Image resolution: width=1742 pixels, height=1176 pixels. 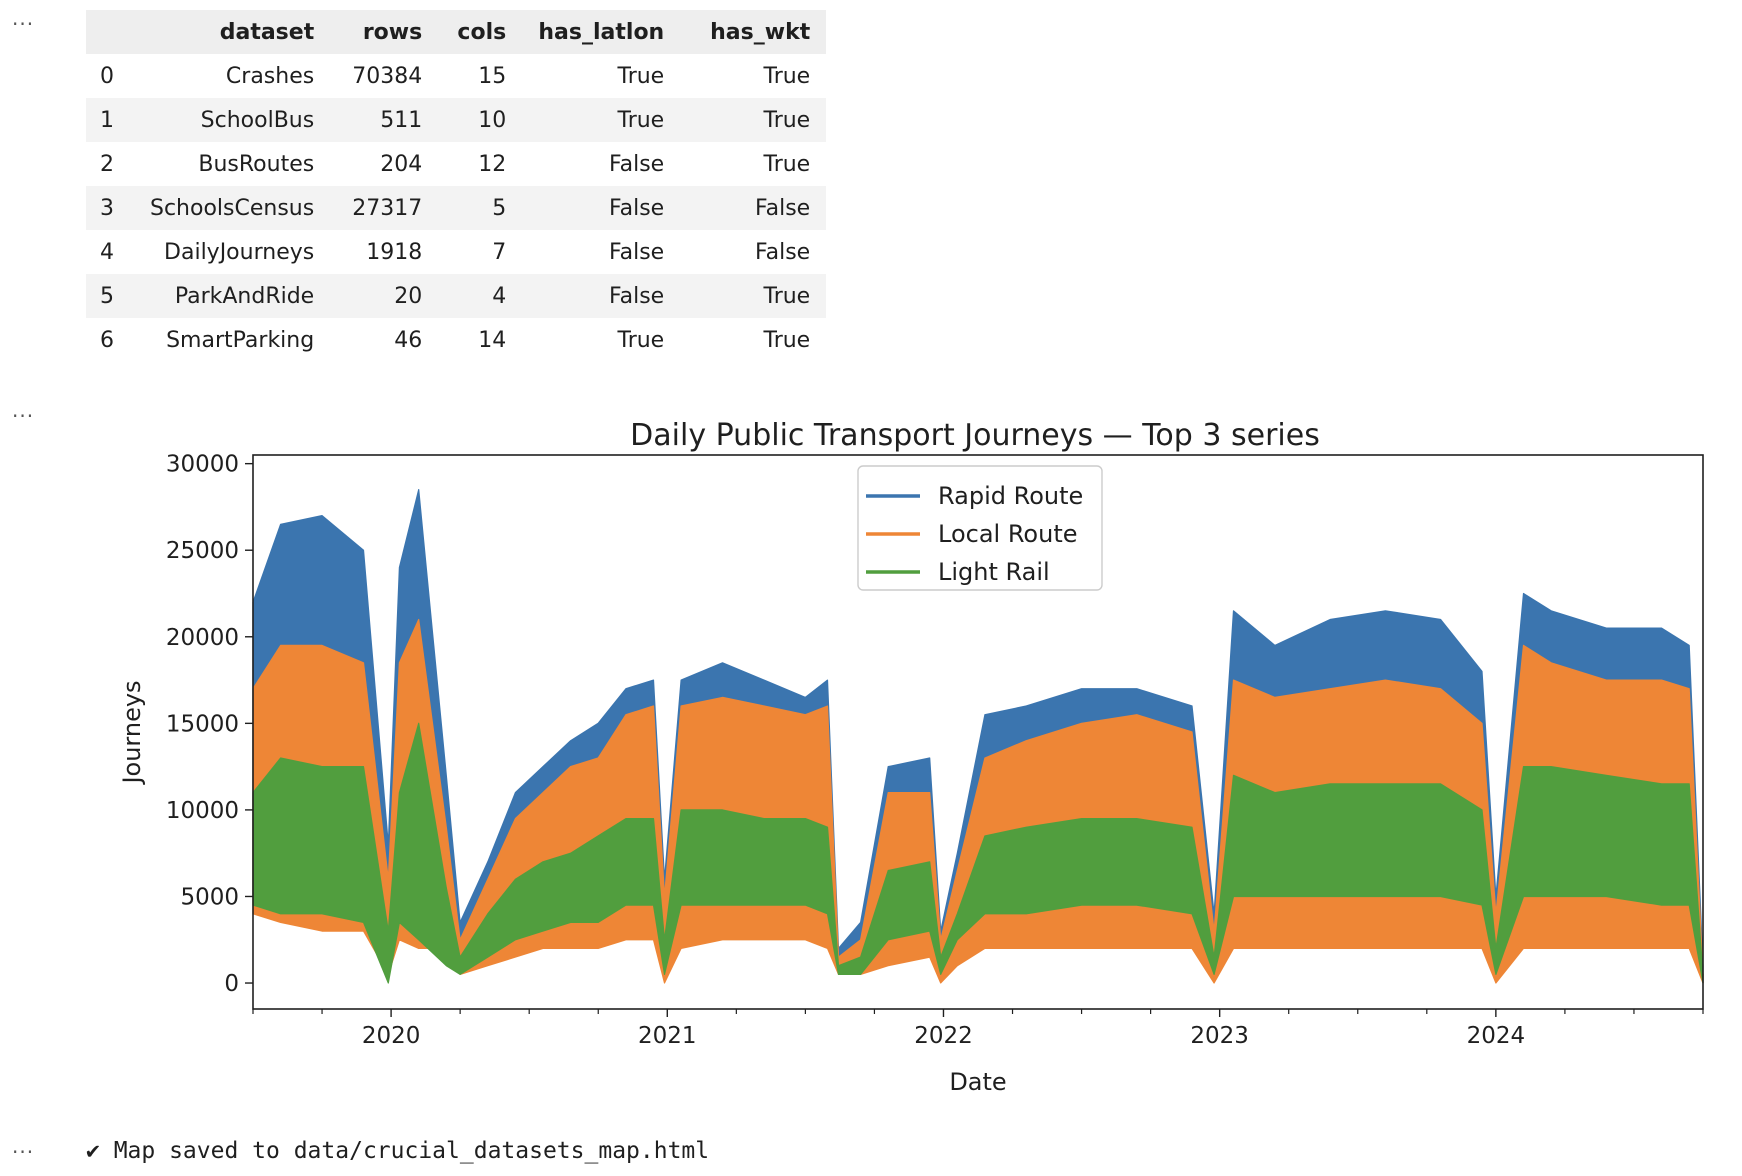 I want to click on y-tick-label: 10000, so click(x=202, y=811).